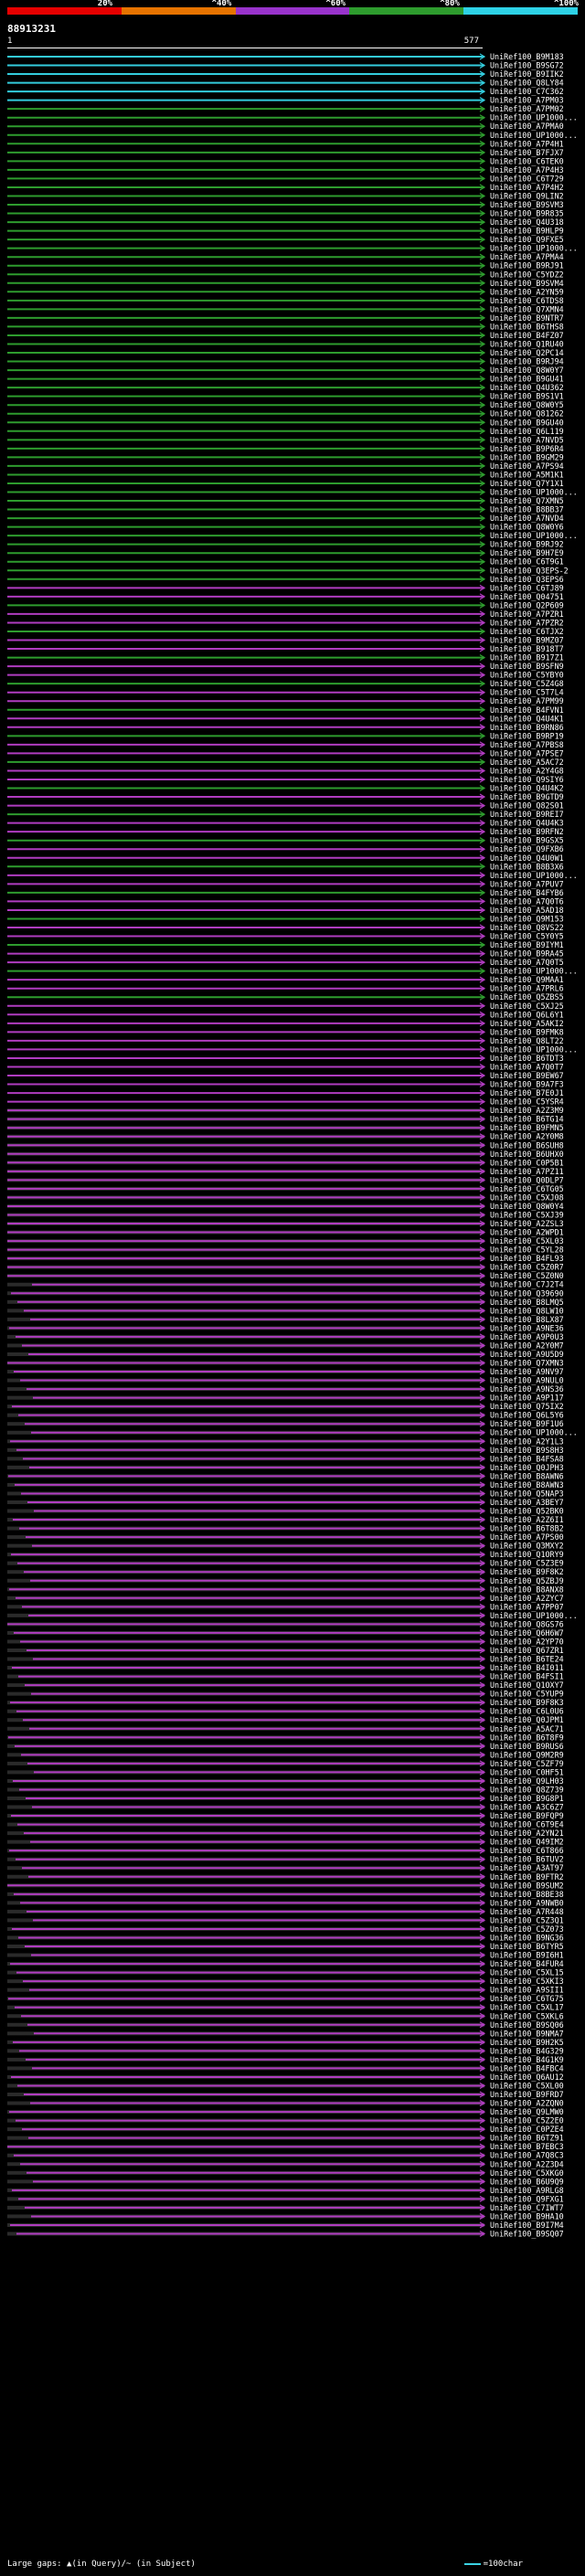  I want to click on hit-id-link: UniRef100_C5Z0R7, so click(527, 1267).